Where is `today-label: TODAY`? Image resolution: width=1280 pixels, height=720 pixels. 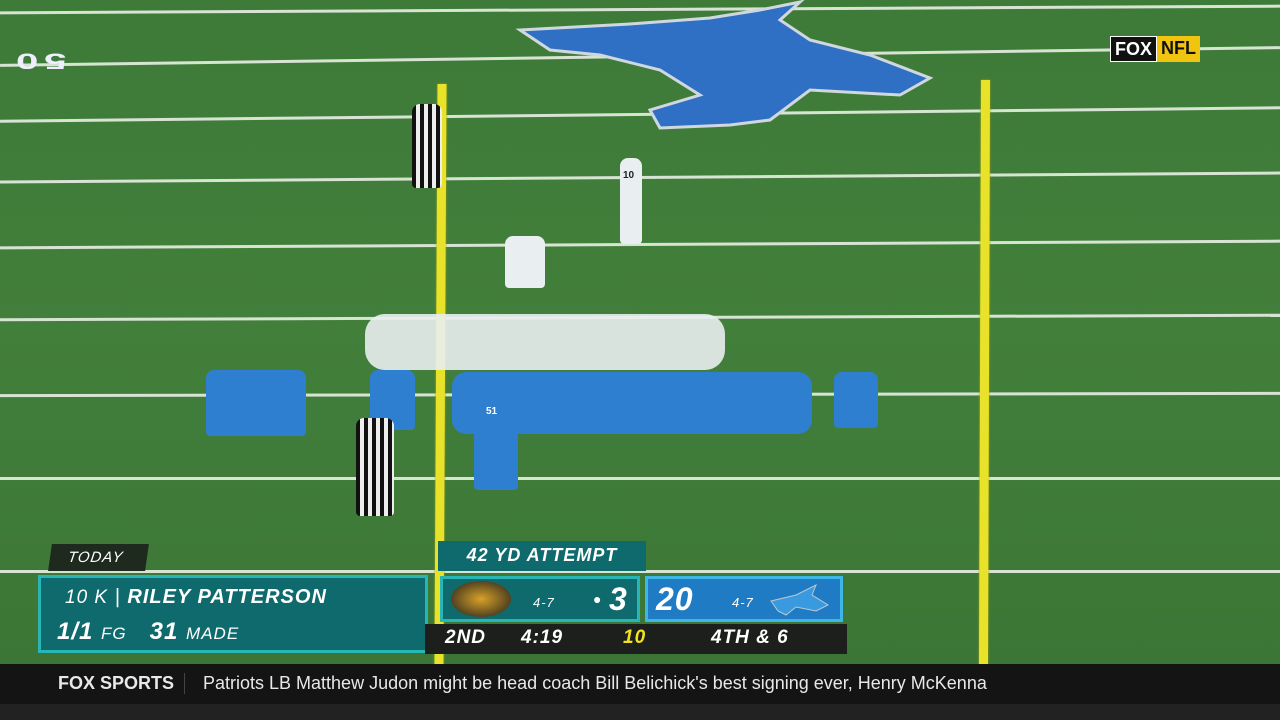
today-label: TODAY is located at coordinates (98, 557).